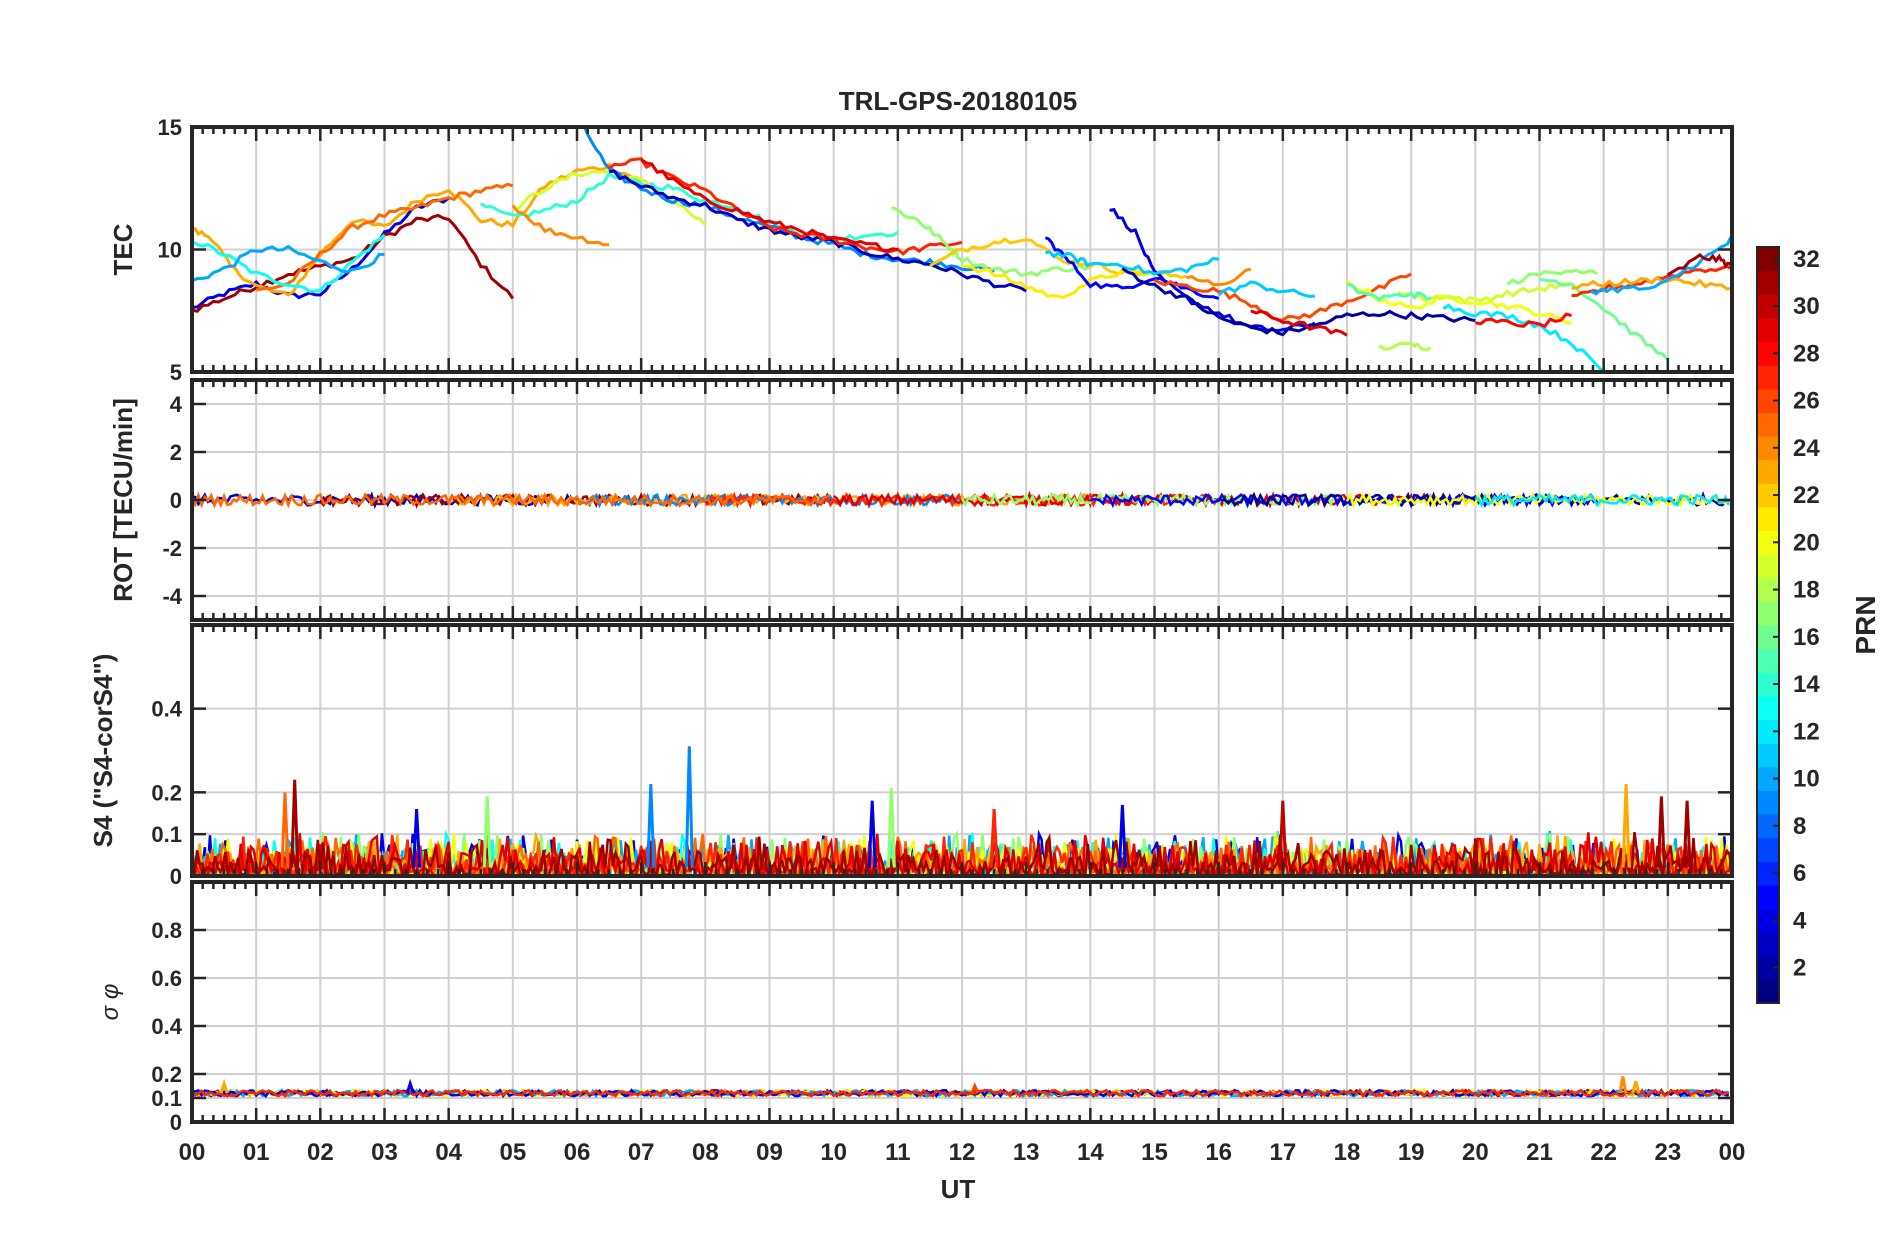 The image size is (1902, 1236). What do you see at coordinates (1282, 1152) in the screenshot?
I see `x-tick-label: 17` at bounding box center [1282, 1152].